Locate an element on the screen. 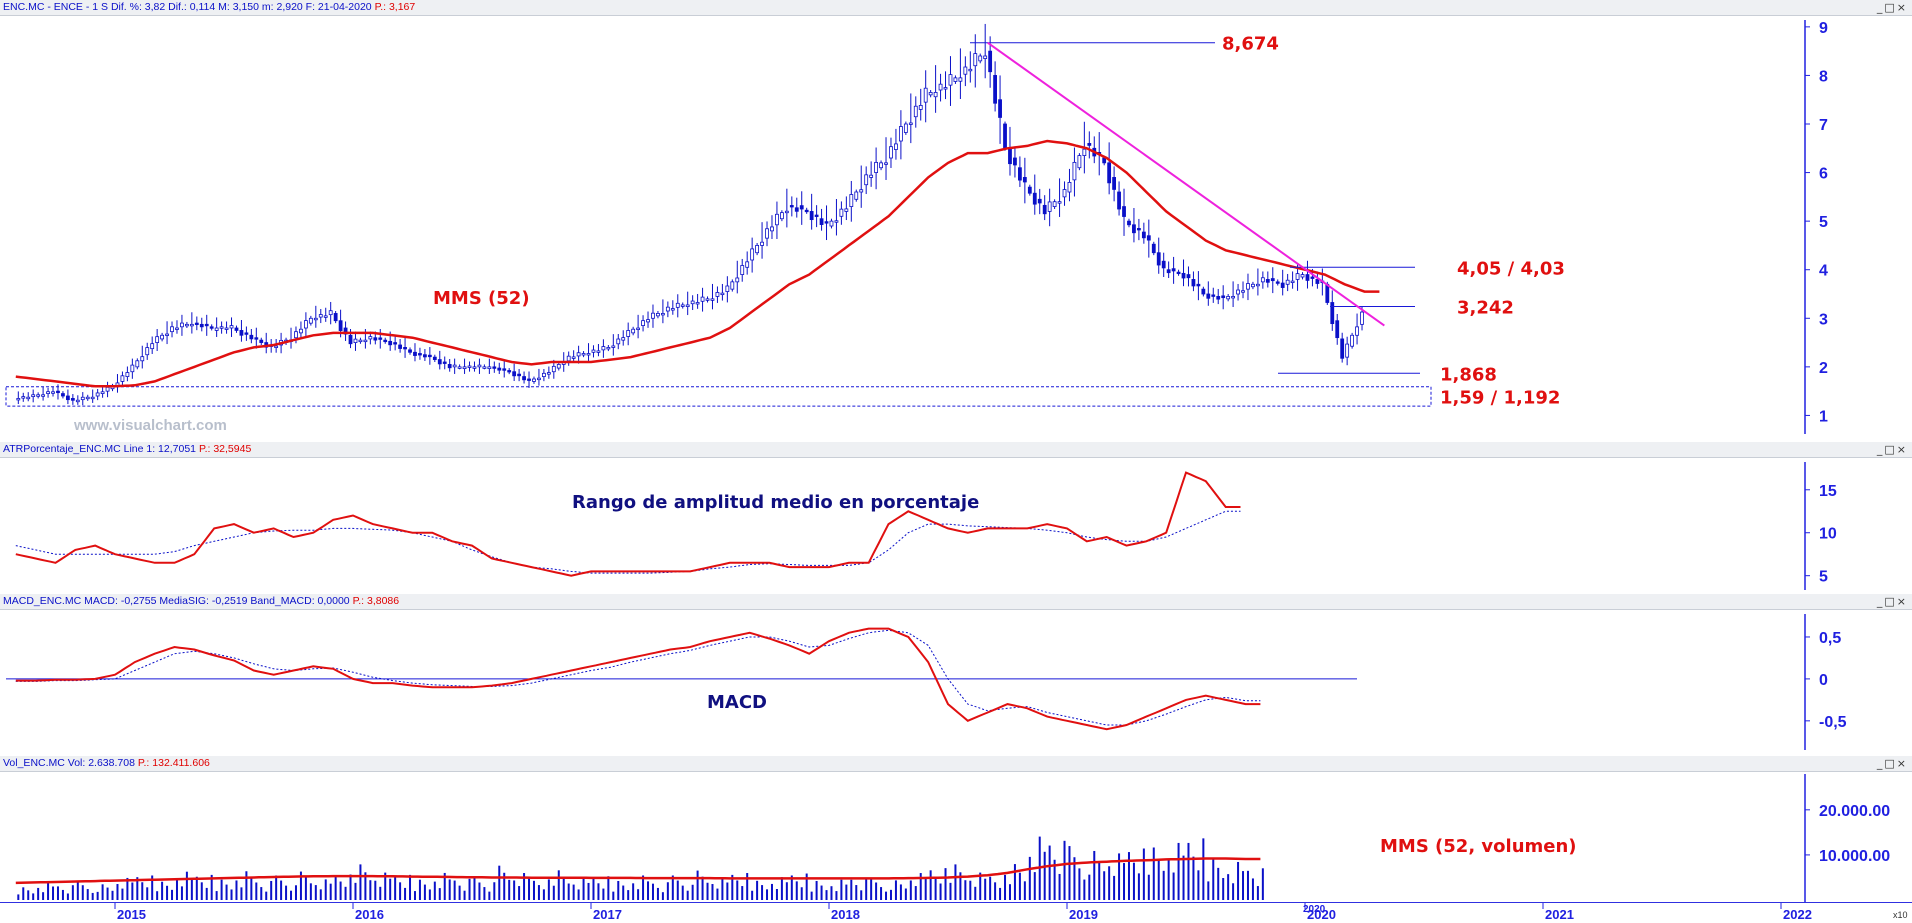 This screenshot has height=923, width=1912. year-label: 2016 is located at coordinates (369, 914).